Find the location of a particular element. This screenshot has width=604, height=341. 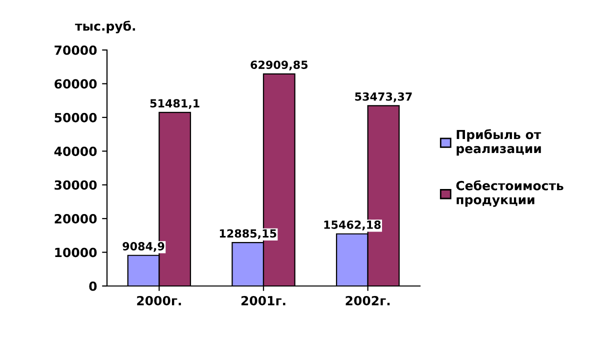

y-axis-title: тыс.руб. is located at coordinates (105, 27).